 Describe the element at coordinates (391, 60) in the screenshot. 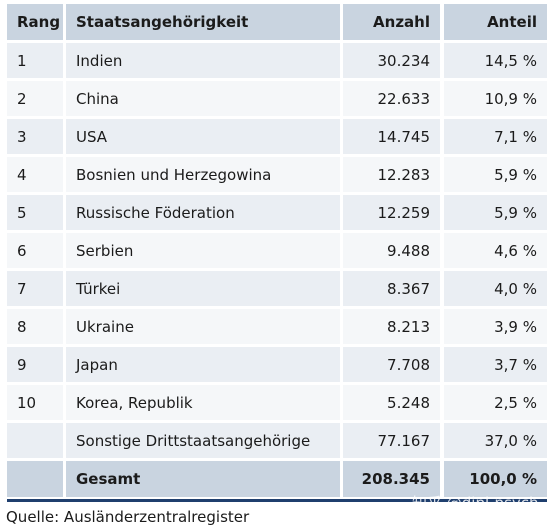

I see `table-cell: 30.234` at that location.